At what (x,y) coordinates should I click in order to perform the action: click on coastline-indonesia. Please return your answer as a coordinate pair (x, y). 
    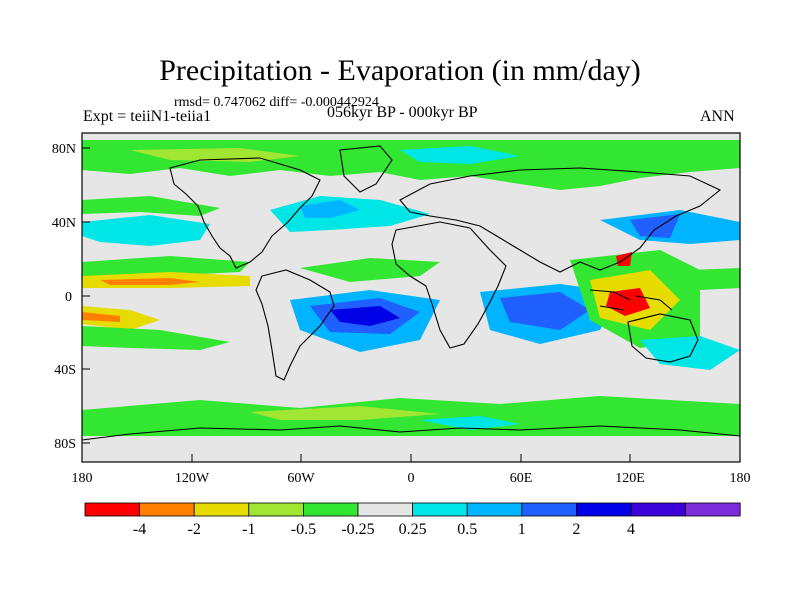
    Looking at the image, I should click on (631, 300).